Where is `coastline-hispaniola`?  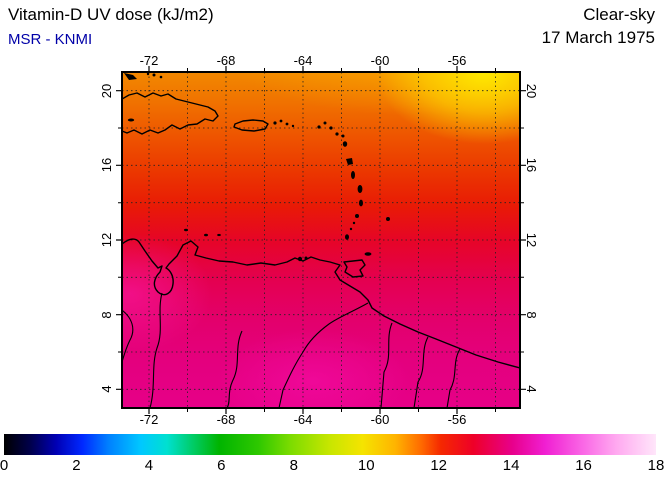
coastline-hispaniola is located at coordinates (170, 113).